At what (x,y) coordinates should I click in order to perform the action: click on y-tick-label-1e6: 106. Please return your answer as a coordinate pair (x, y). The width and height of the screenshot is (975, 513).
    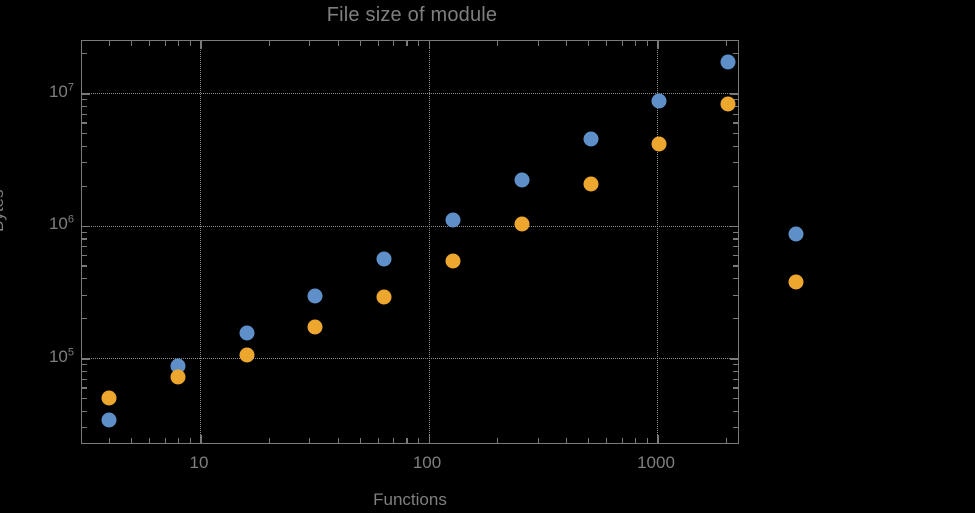
    Looking at the image, I should click on (51, 224).